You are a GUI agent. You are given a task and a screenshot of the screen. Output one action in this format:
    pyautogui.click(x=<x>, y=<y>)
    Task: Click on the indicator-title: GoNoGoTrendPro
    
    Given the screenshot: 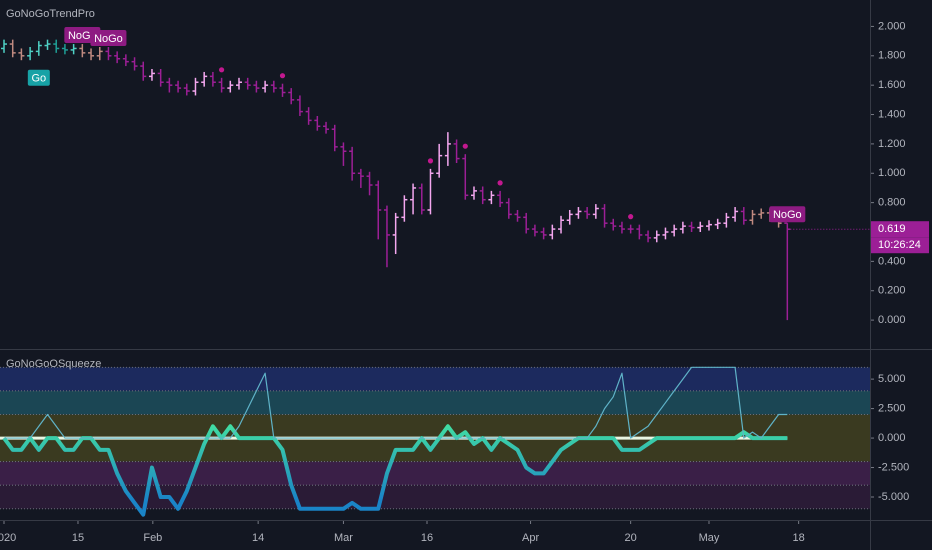 What is the action you would take?
    pyautogui.click(x=50, y=14)
    